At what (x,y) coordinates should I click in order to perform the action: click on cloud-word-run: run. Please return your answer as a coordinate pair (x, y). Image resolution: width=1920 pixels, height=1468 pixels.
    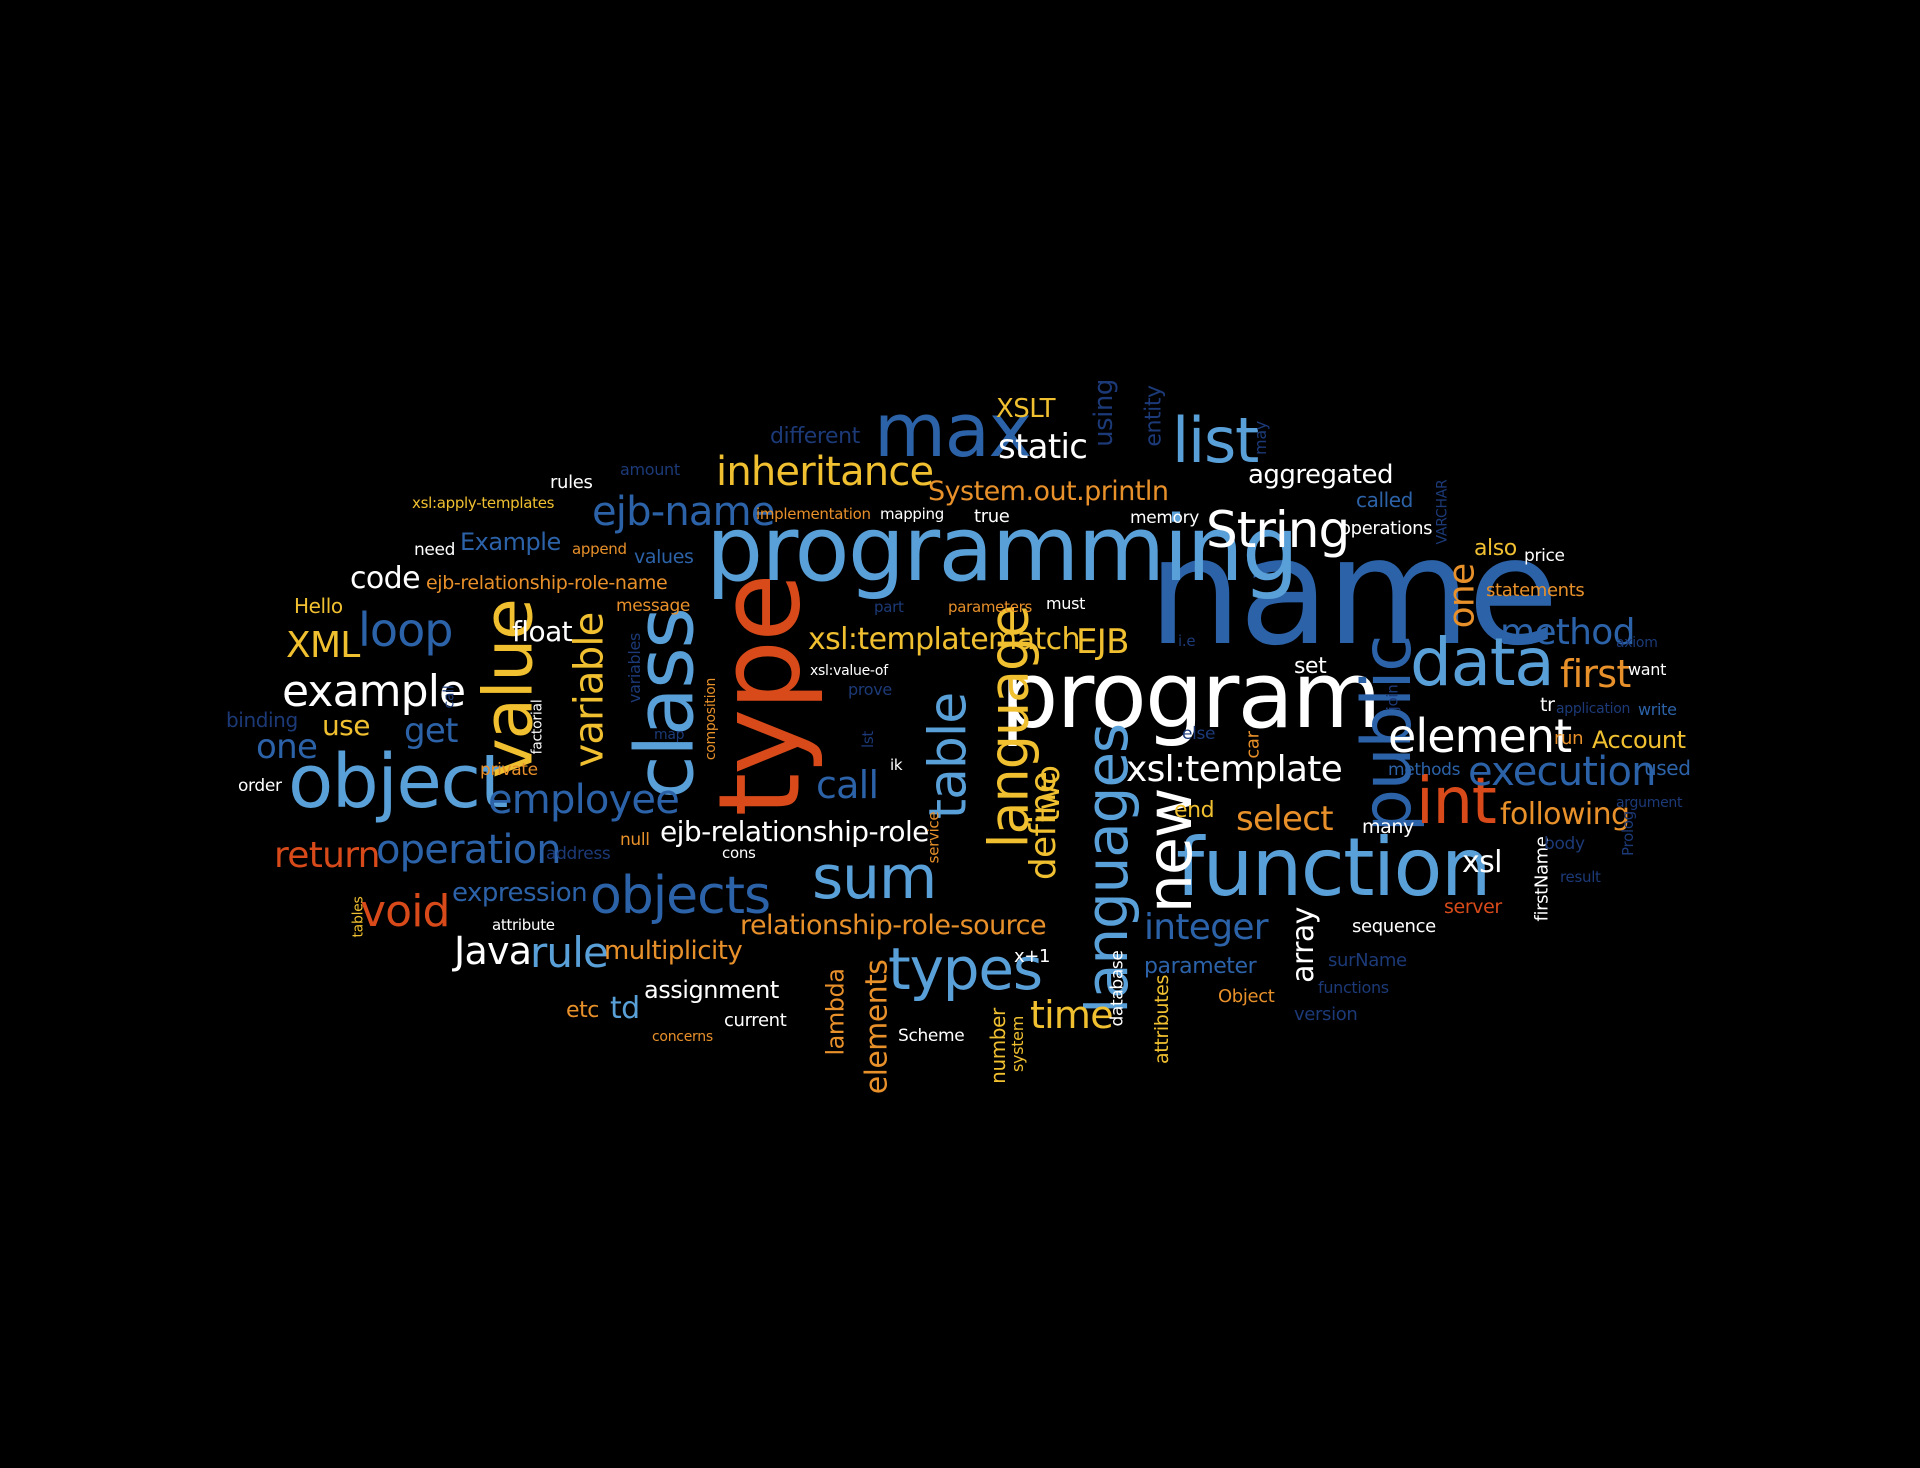
    Looking at the image, I should click on (1569, 738).